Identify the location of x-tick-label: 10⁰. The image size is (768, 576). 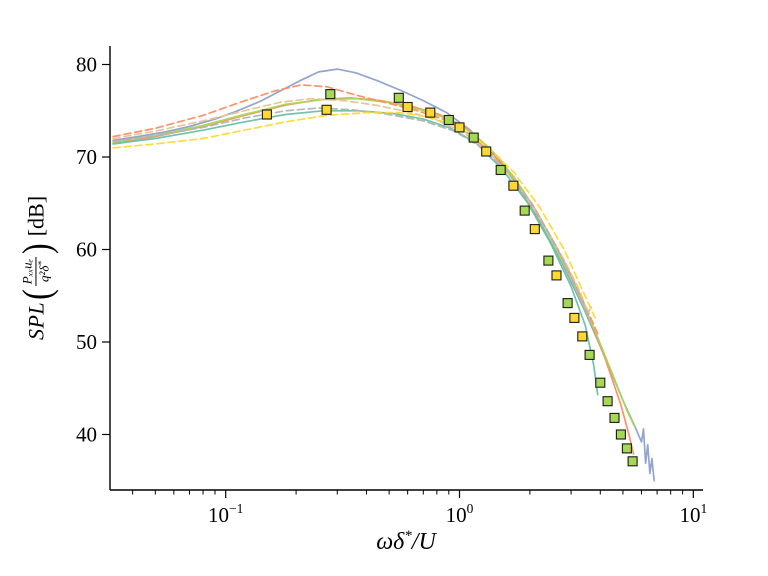
(460, 514).